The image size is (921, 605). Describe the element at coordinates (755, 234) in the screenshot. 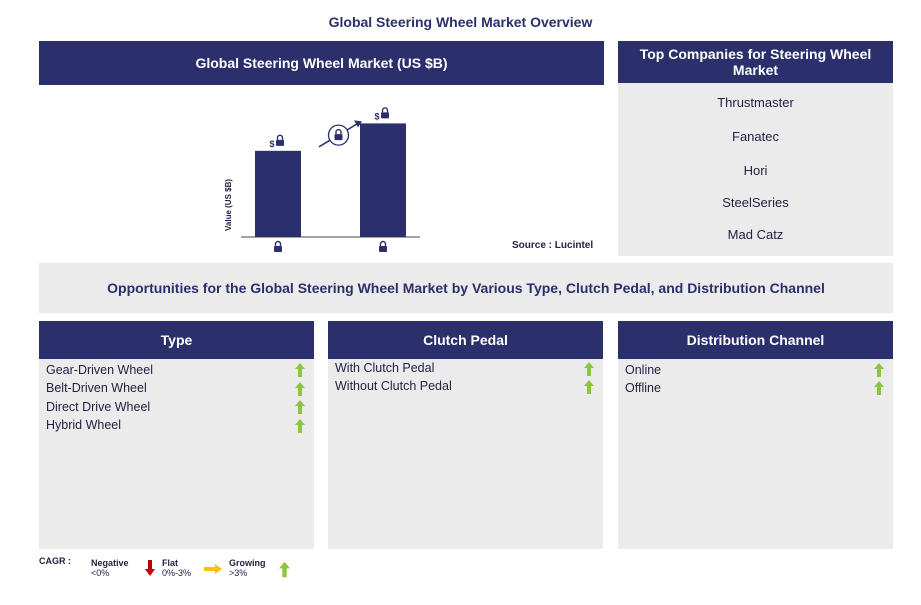

I see `company-item: Mad Catz` at that location.